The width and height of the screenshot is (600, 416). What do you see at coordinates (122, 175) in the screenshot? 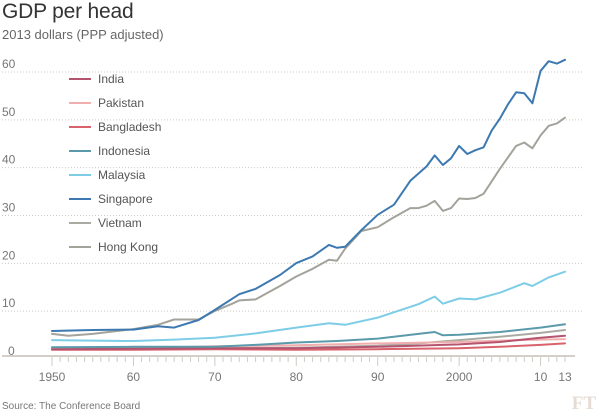
I see `legend-label: Malaysia` at bounding box center [122, 175].